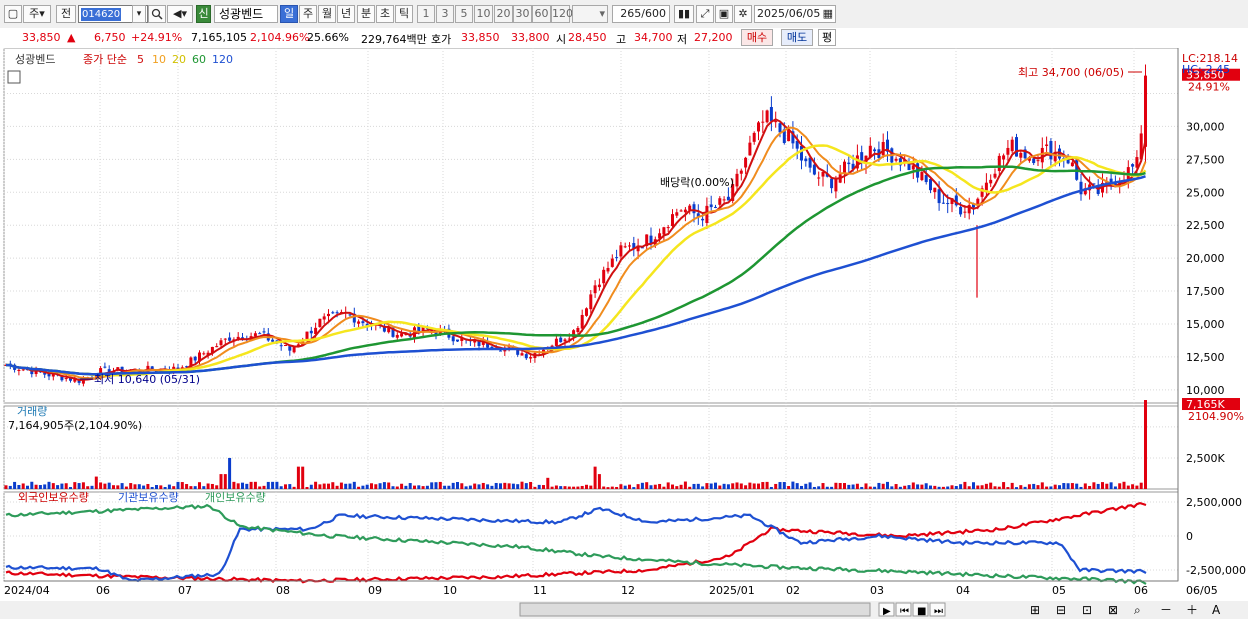  I want to click on gear-icon: ✲, so click(743, 14).